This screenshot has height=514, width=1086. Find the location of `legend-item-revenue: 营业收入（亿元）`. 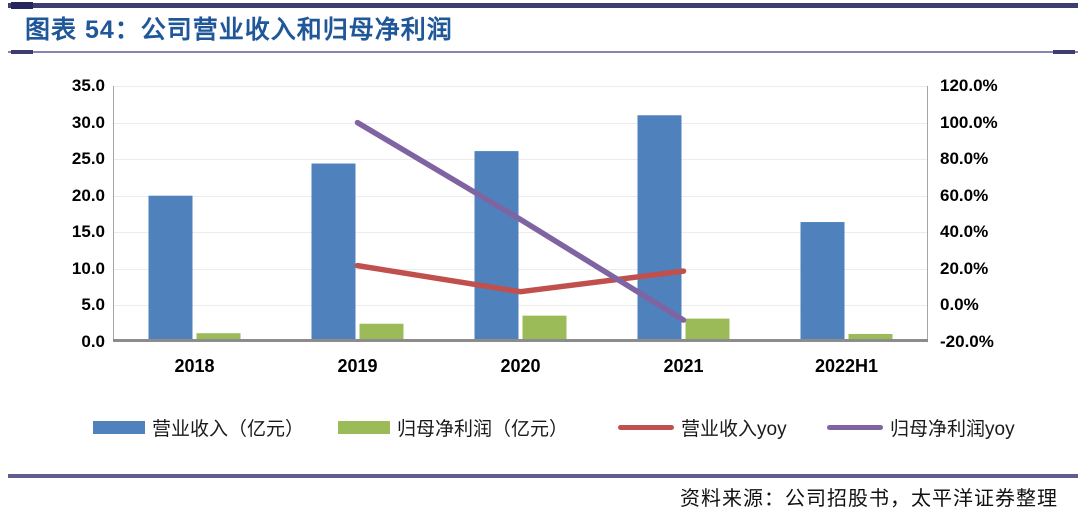

legend-item-revenue: 营业收入（亿元） is located at coordinates (198, 427).